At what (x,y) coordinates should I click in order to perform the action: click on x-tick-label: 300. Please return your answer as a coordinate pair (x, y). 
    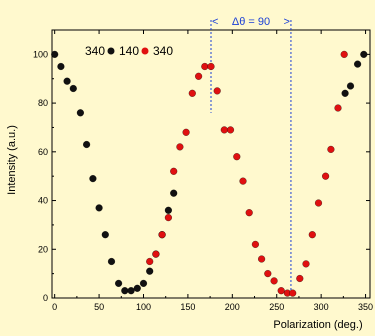
    Looking at the image, I should click on (321, 307).